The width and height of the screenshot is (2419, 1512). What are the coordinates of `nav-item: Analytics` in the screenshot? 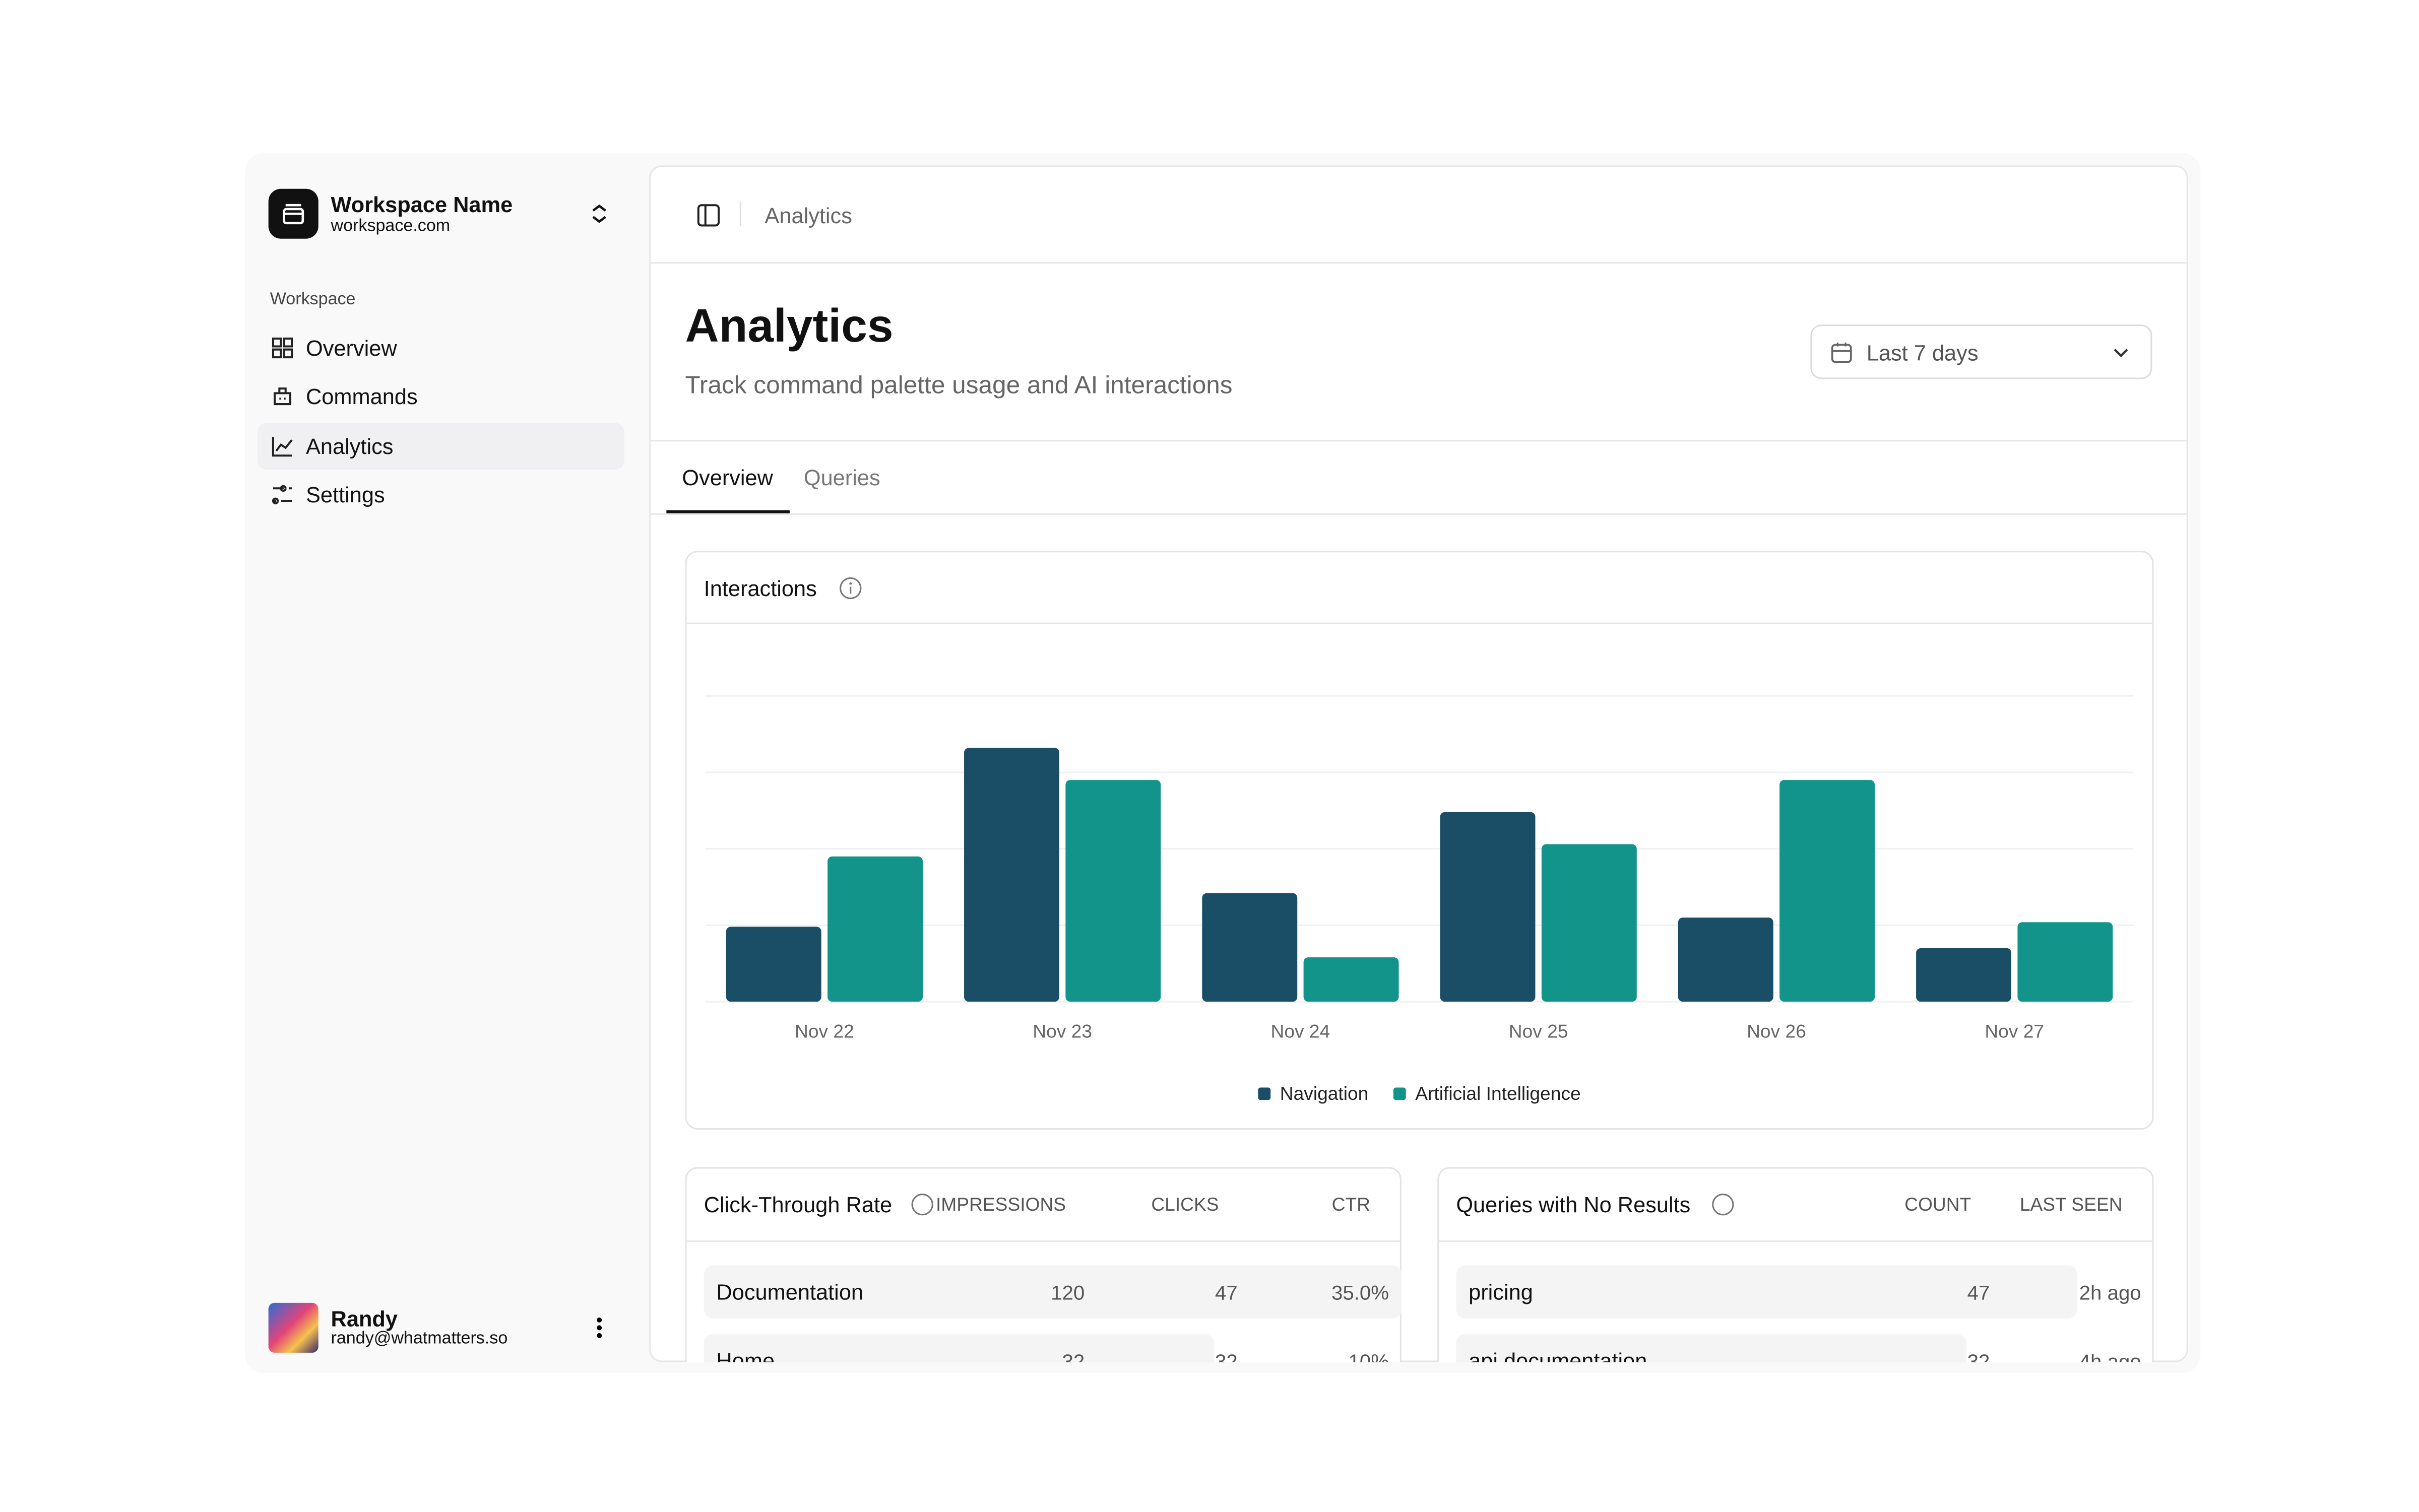 It's located at (440, 445).